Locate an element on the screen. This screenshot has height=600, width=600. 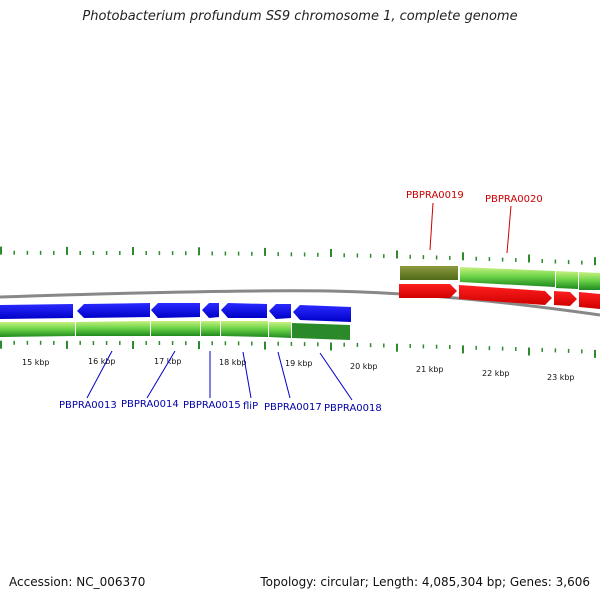
scale-label: 17 kbp is located at coordinates (168, 361).